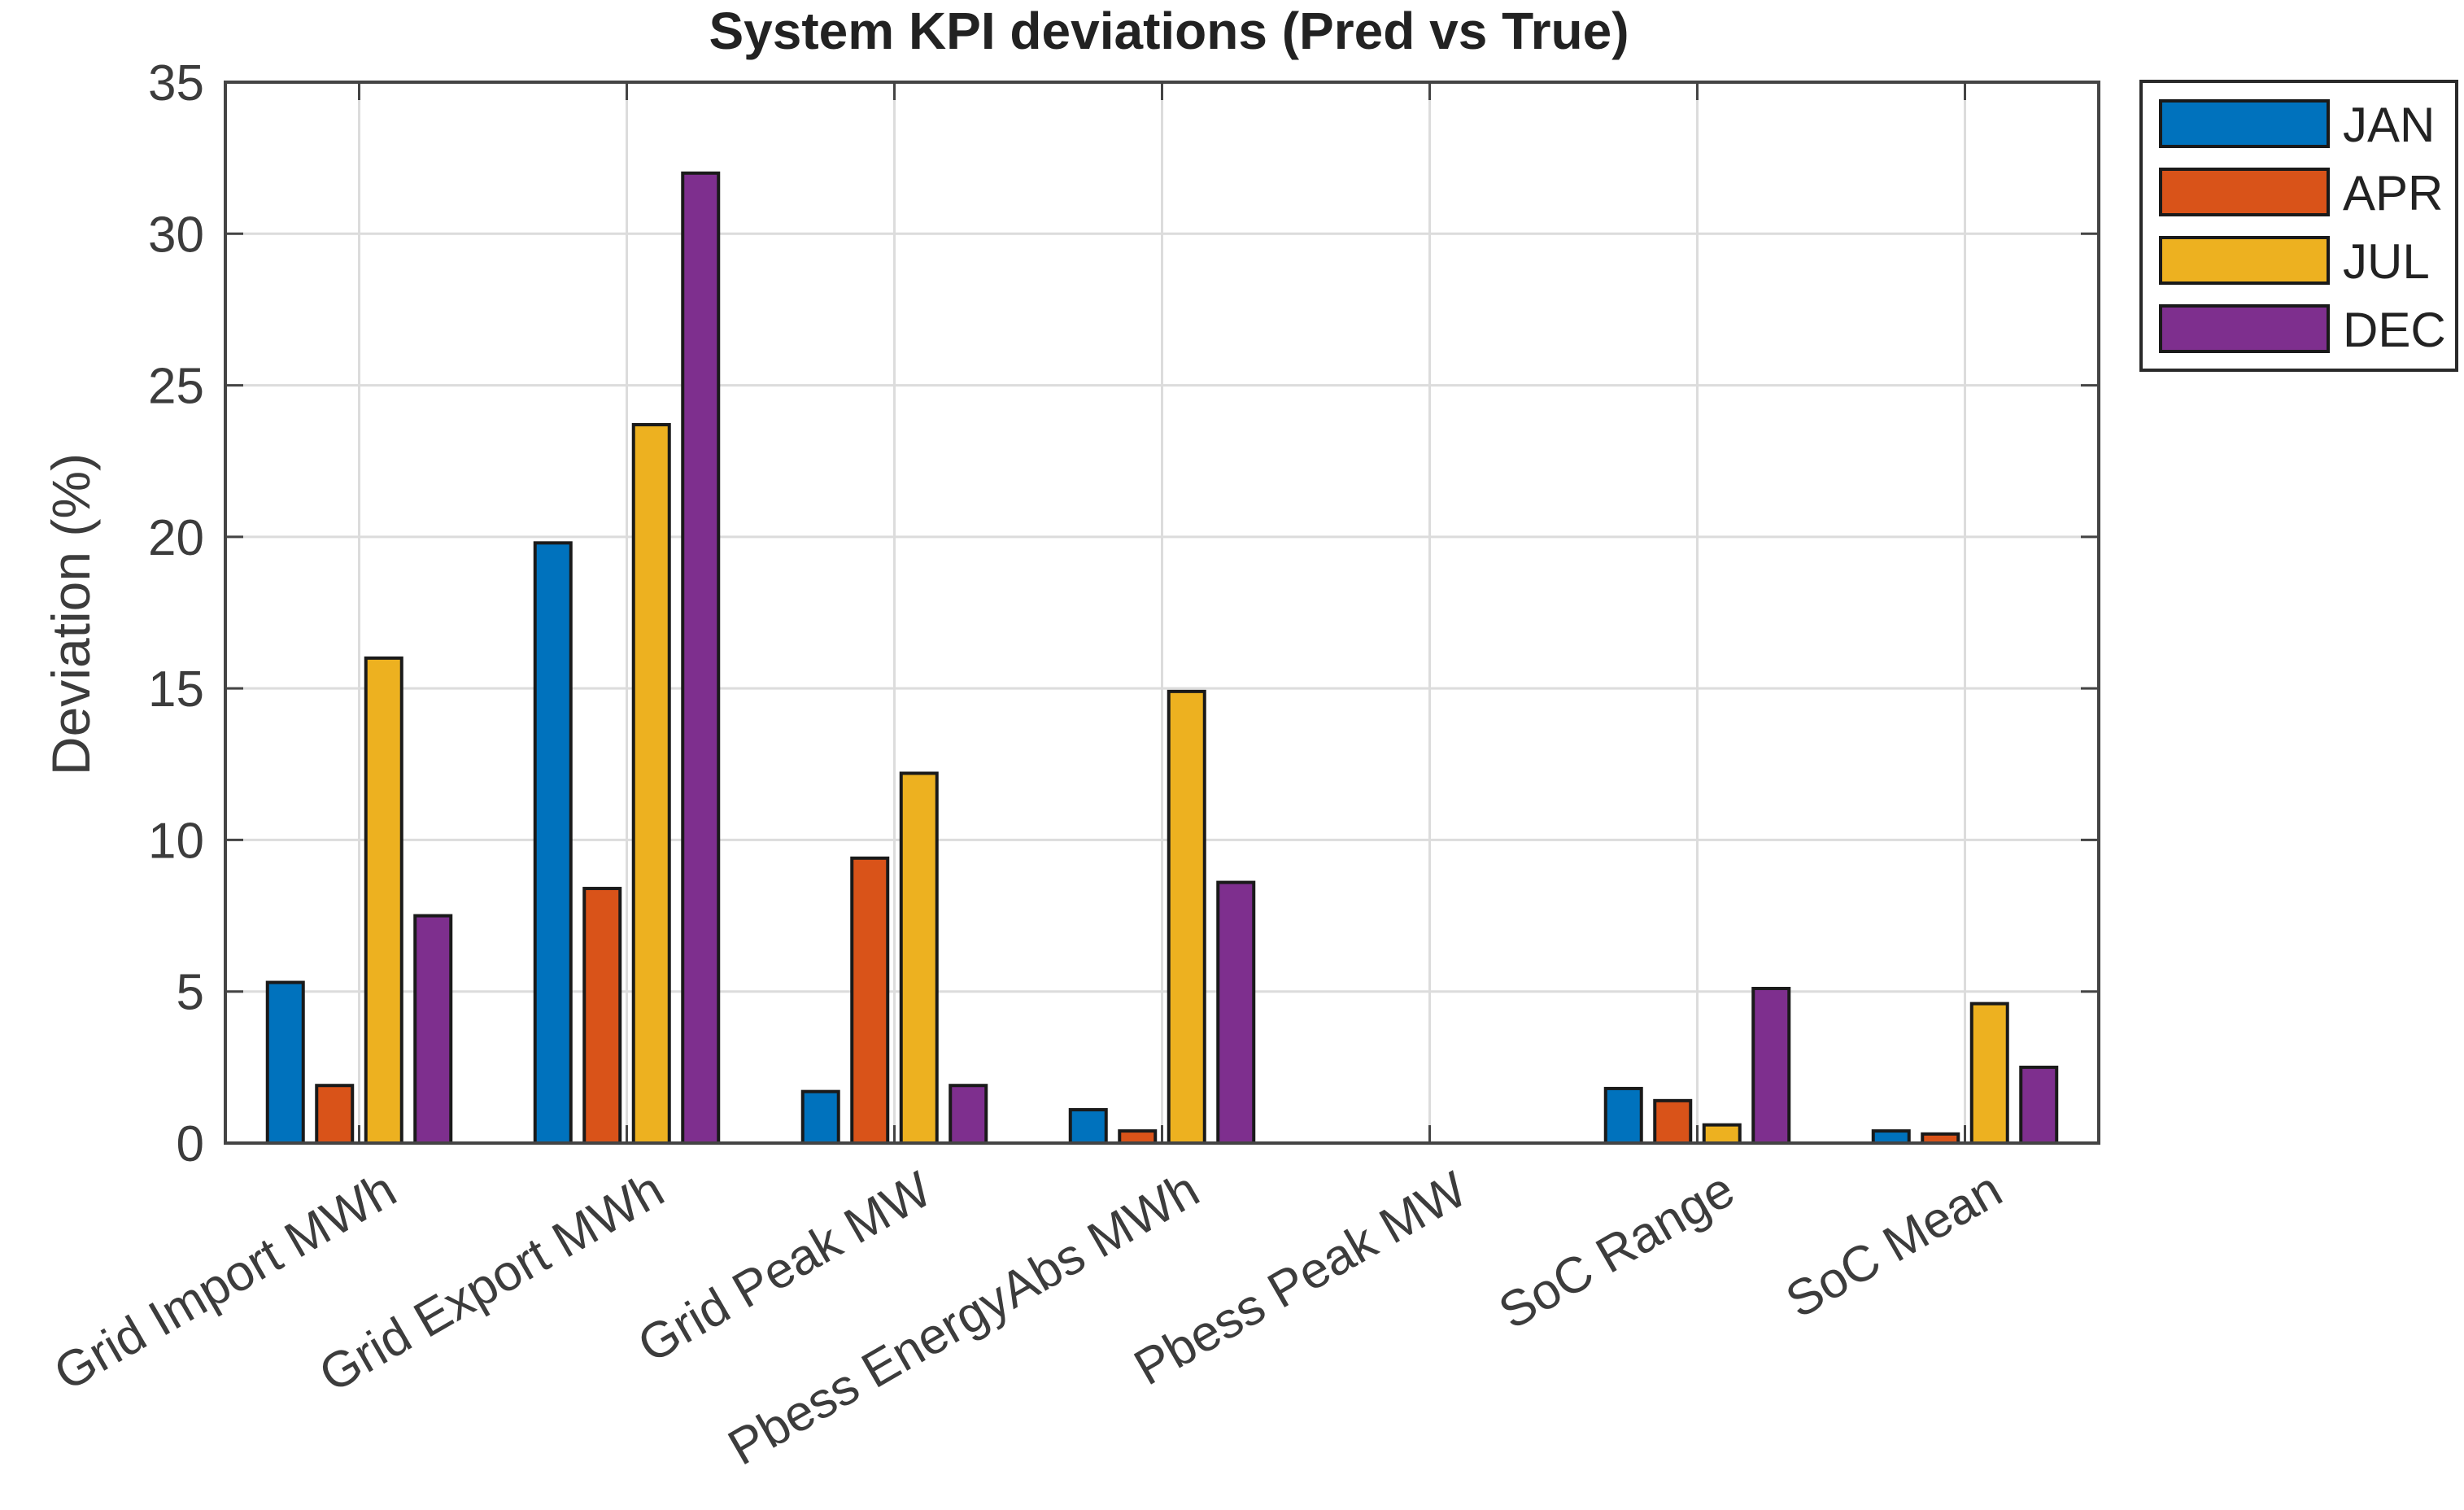 This screenshot has height=1510, width=2464. I want to click on y-tick-label: 20, so click(176, 538).